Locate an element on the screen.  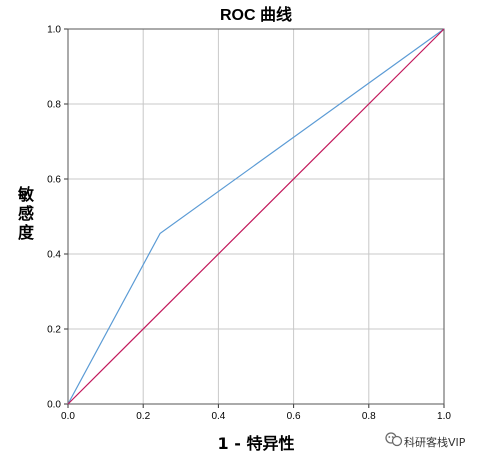
y-axis-label-char: 感 is located at coordinates (26, 213).